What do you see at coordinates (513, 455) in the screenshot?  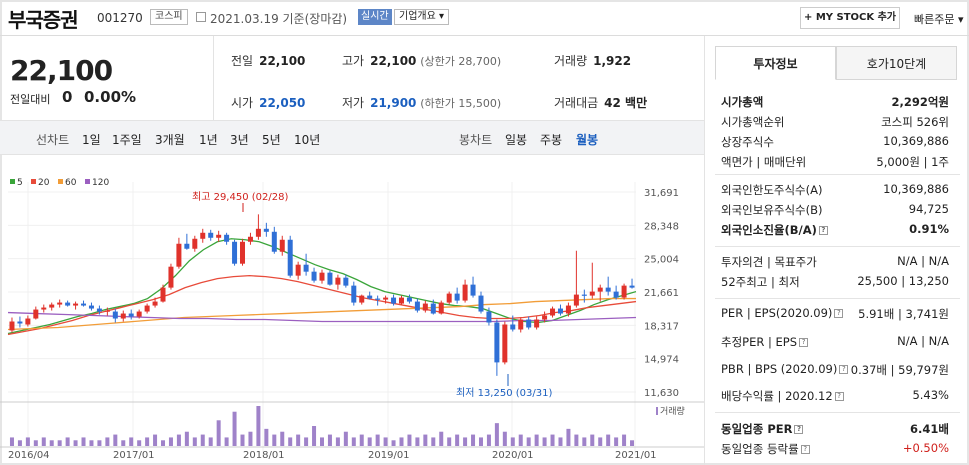 I see `x-tick-label: 2020/01` at bounding box center [513, 455].